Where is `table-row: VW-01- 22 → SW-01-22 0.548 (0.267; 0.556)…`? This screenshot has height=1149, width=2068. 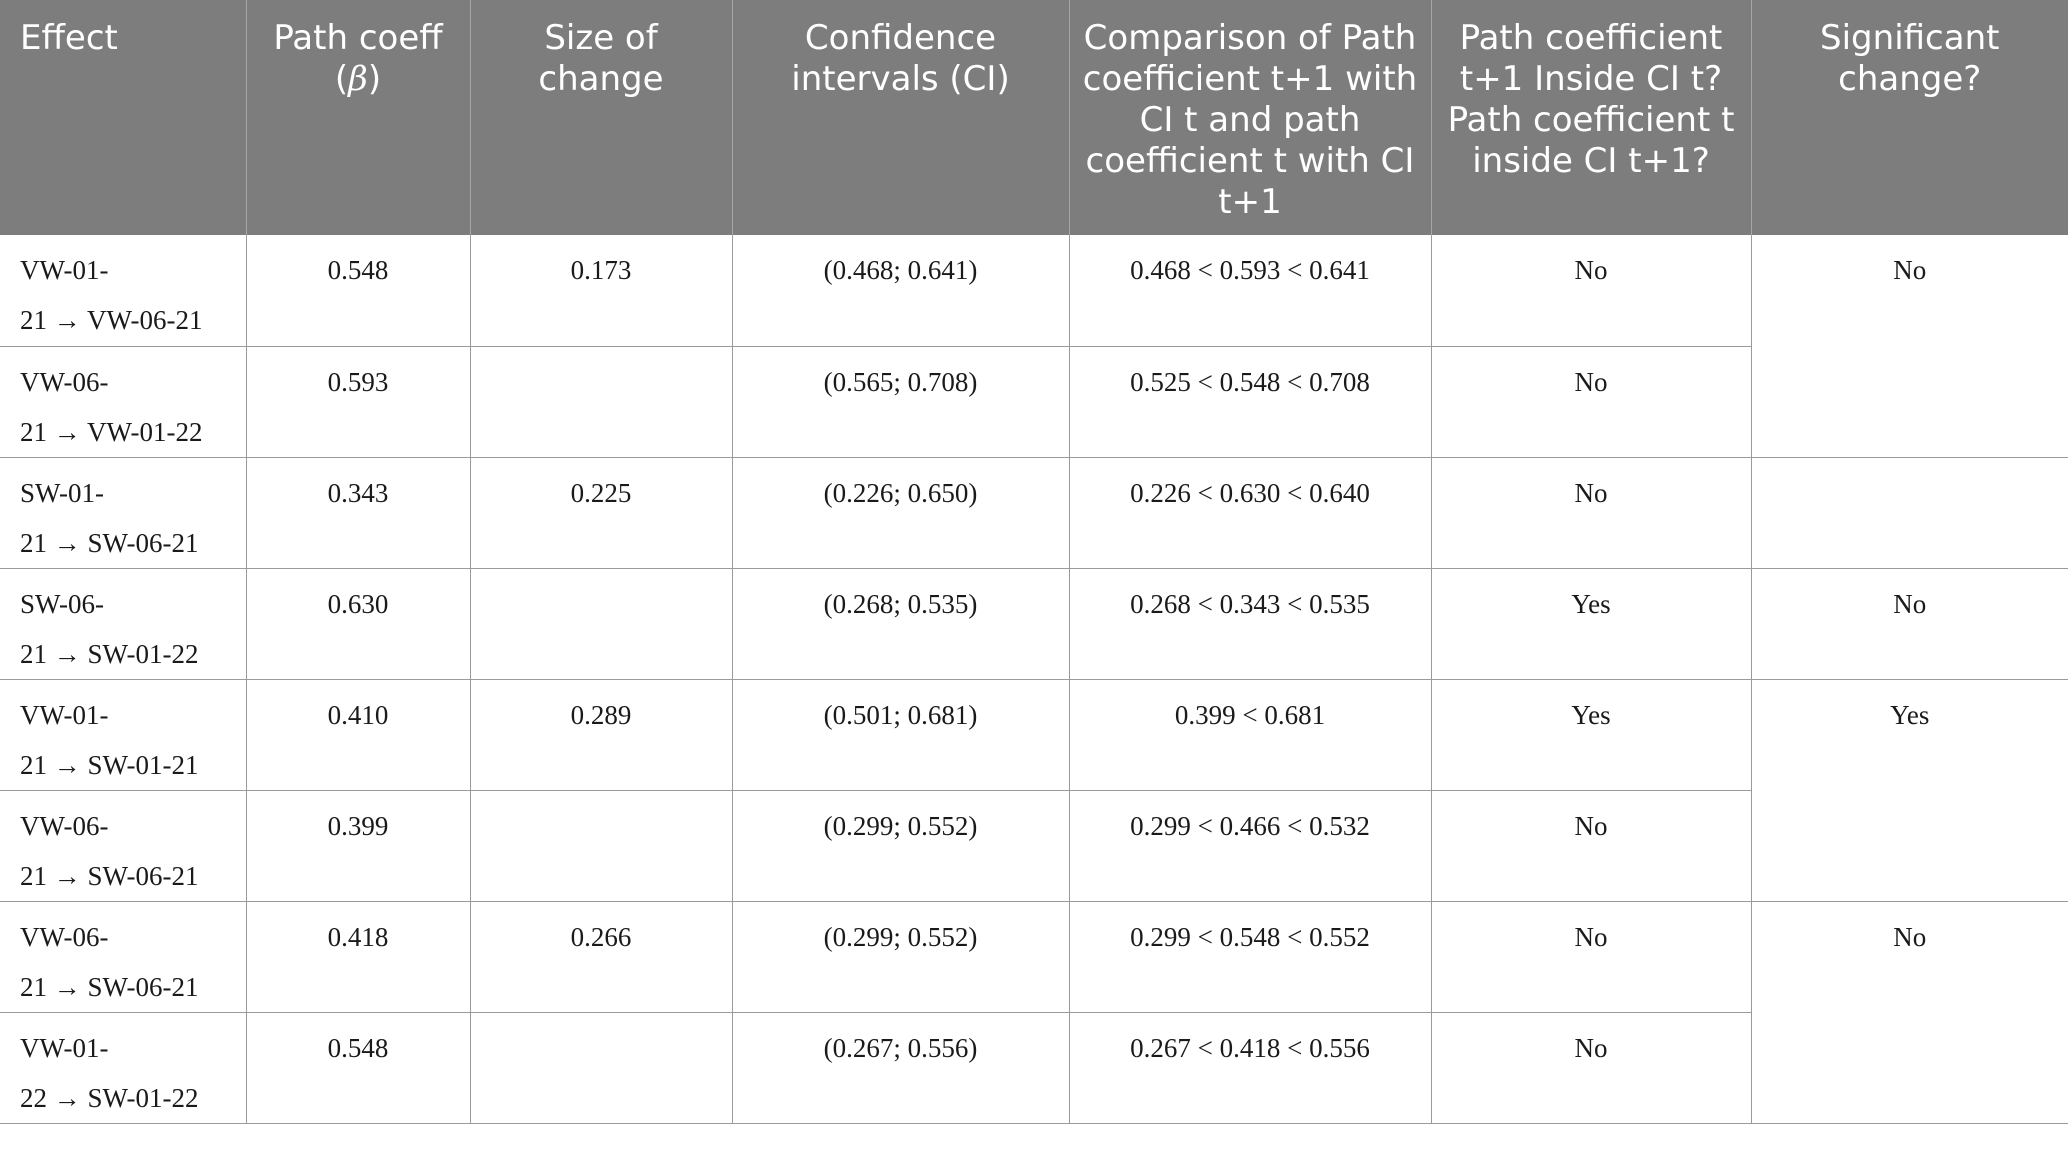
table-row: VW-01- 22 → SW-01-22 0.548 (0.267; 0.556)… is located at coordinates (1034, 1068).